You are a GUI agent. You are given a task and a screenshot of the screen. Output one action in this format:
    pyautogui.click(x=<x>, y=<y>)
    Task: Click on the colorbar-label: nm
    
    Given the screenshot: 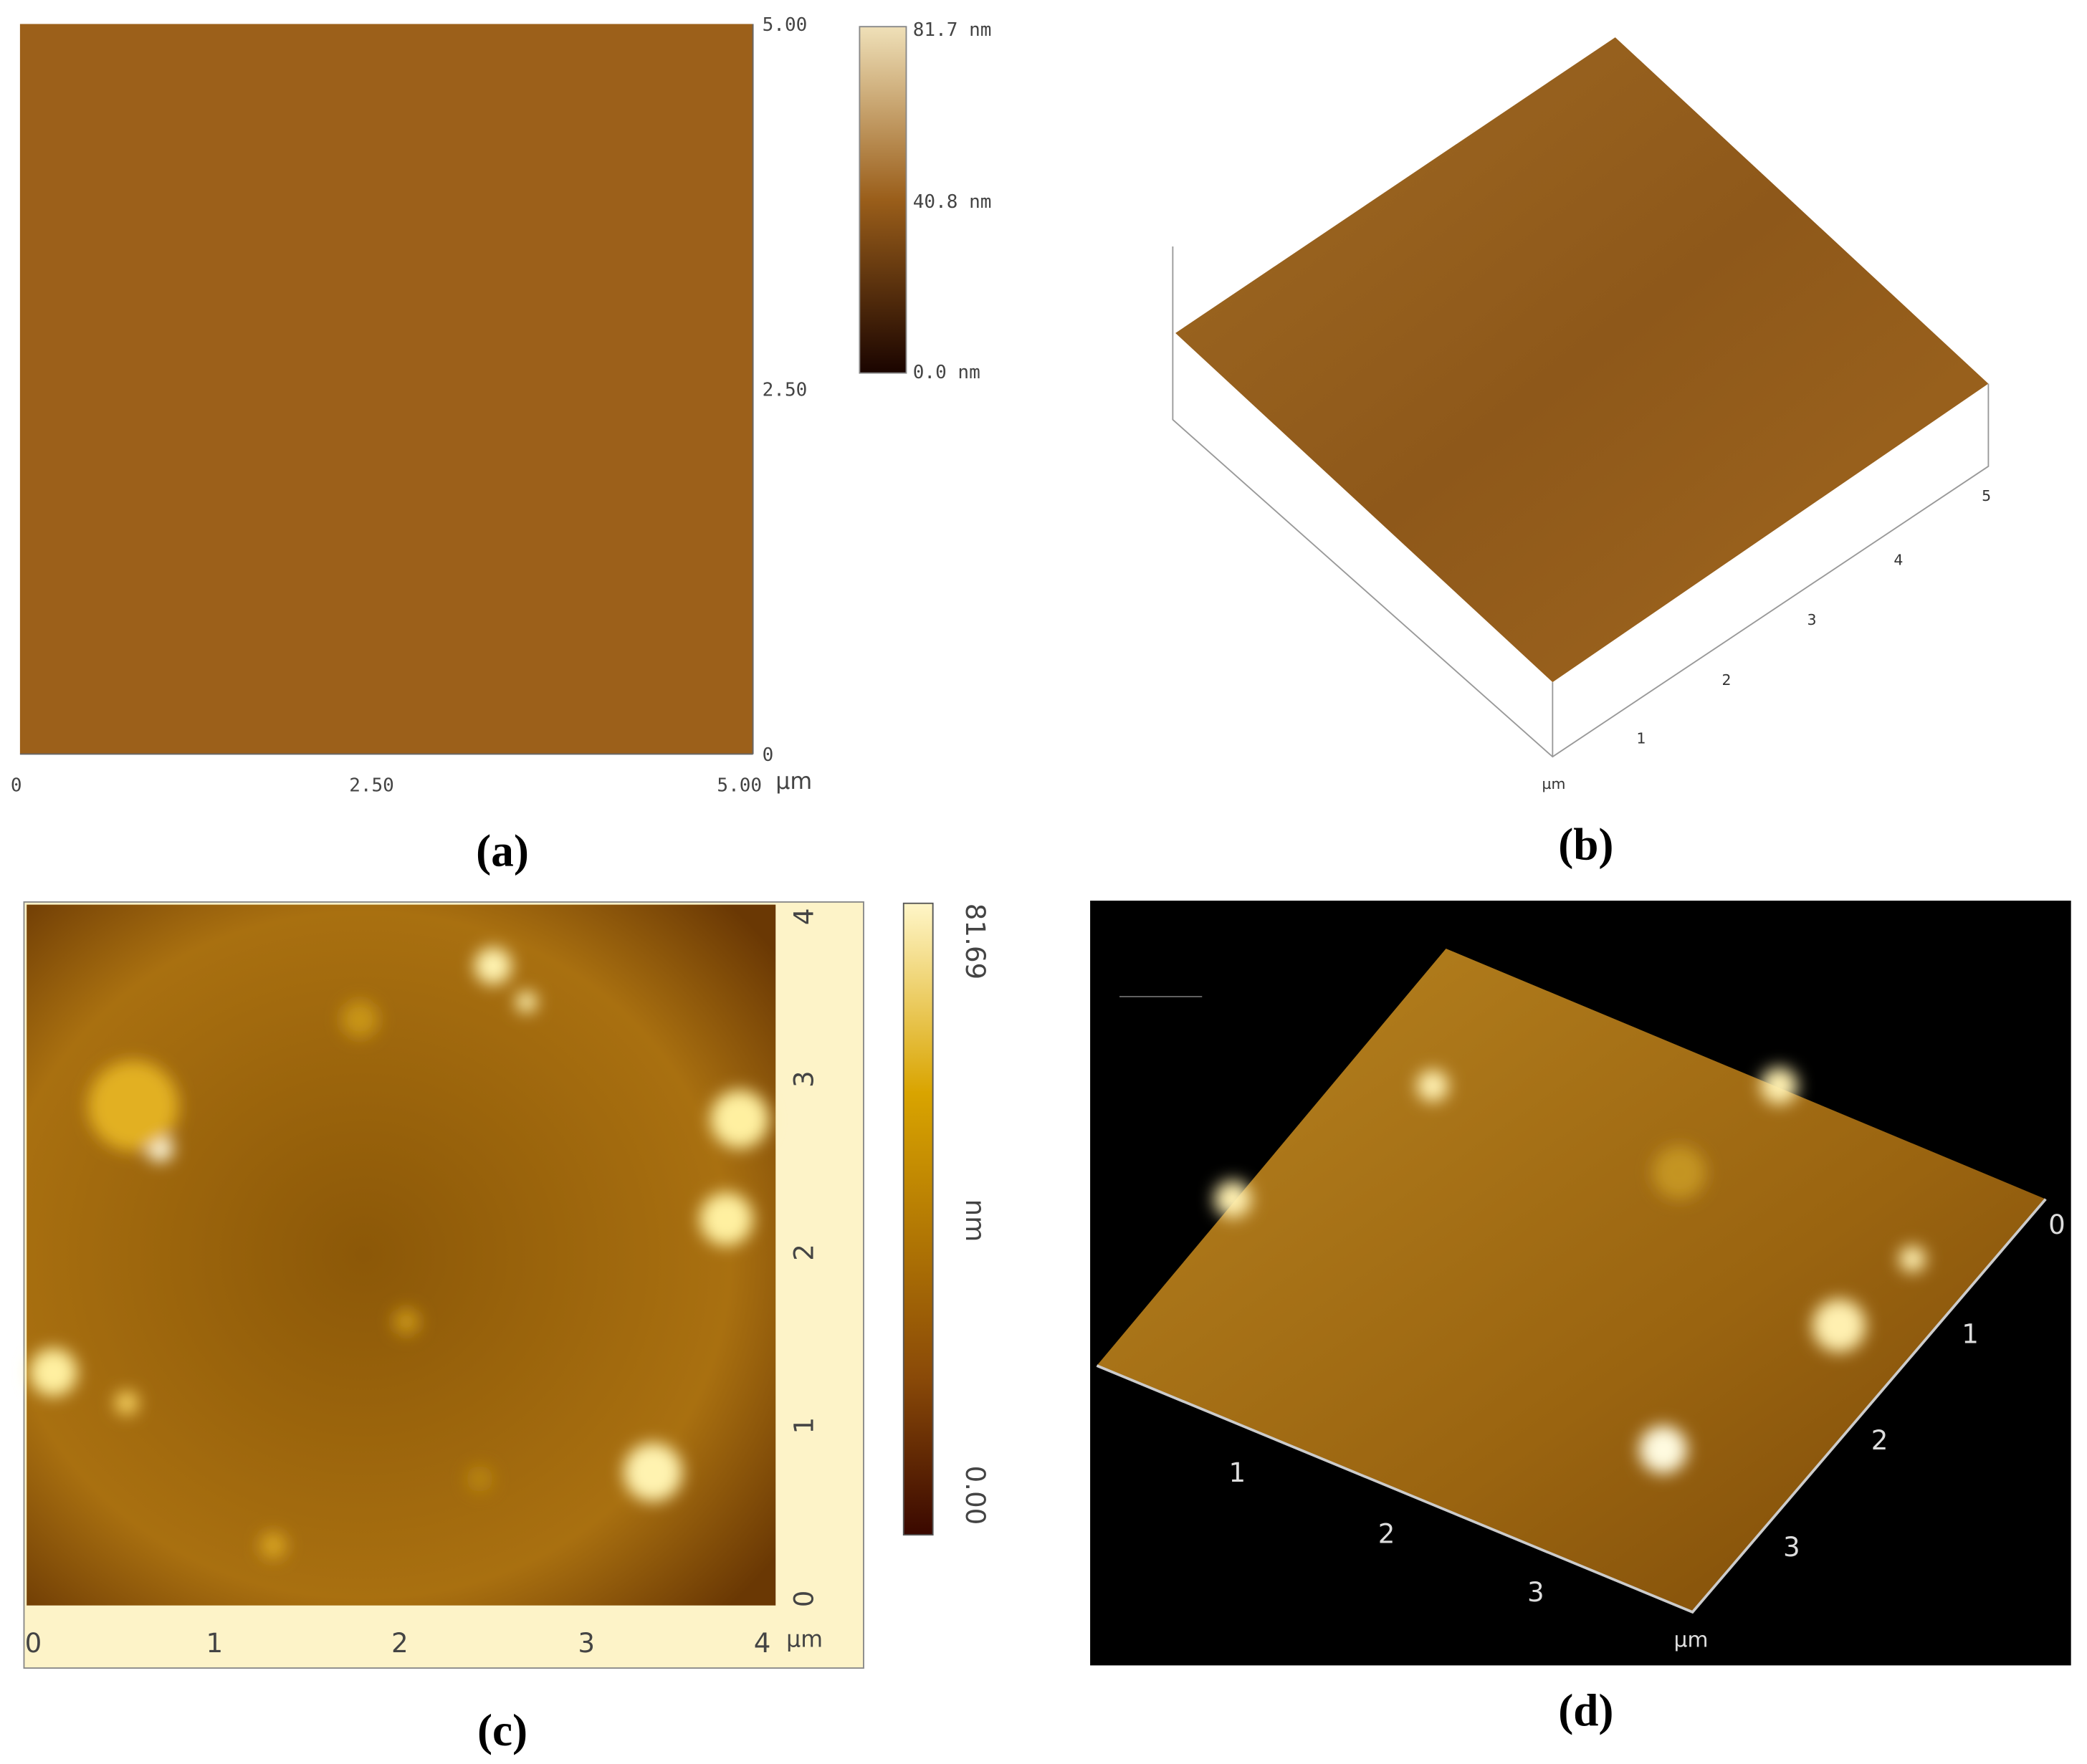 What is the action you would take?
    pyautogui.click(x=976, y=1220)
    